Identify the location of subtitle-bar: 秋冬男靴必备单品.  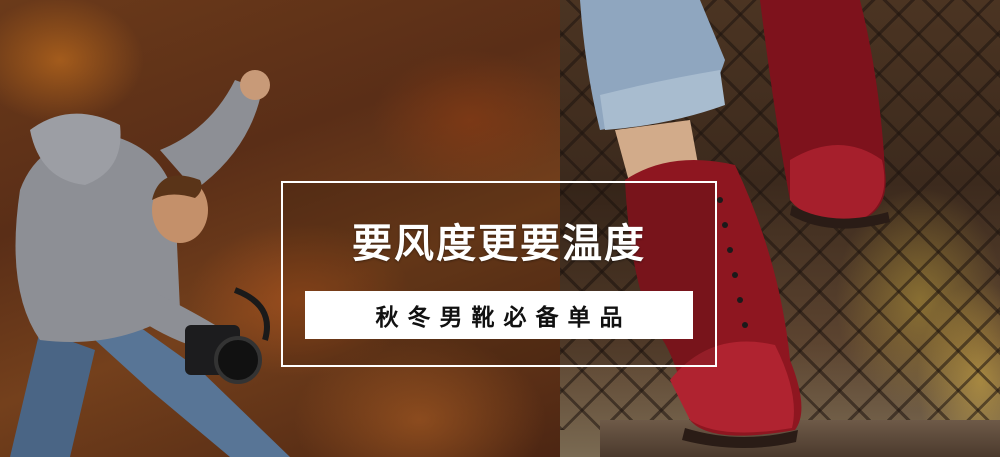
(499, 315).